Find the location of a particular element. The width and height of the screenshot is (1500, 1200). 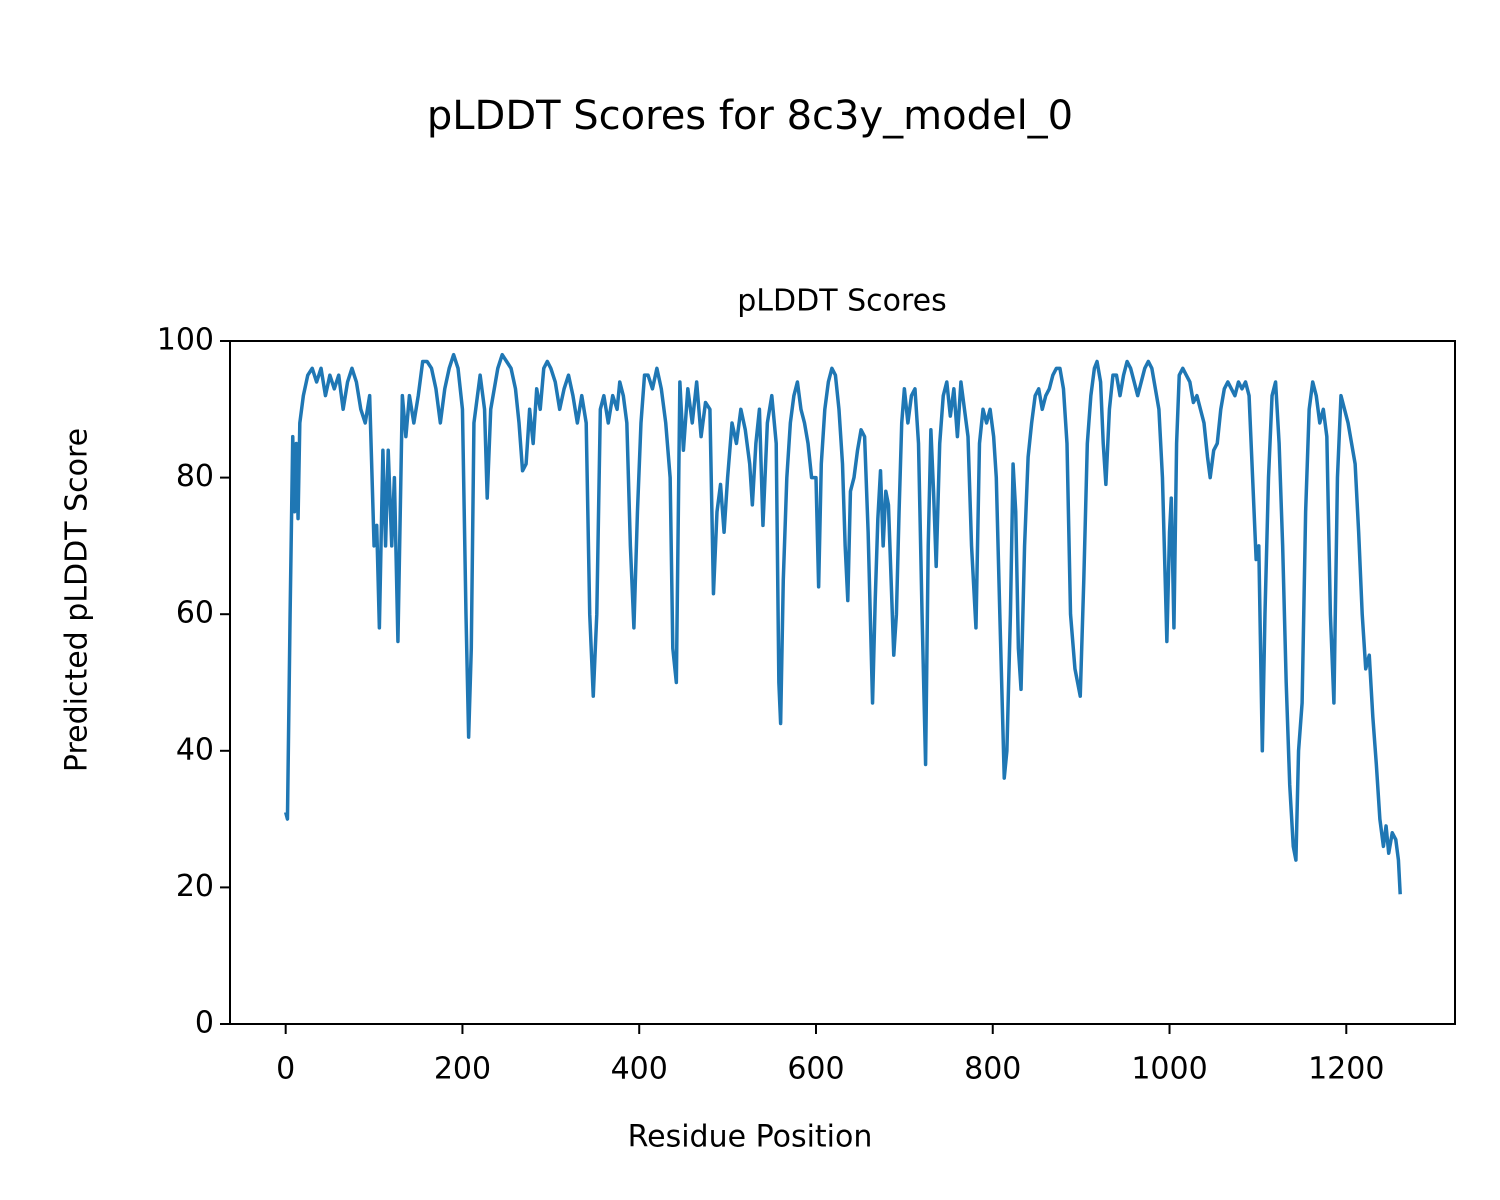

x-tick-label: 1200 is located at coordinates (1346, 1069).